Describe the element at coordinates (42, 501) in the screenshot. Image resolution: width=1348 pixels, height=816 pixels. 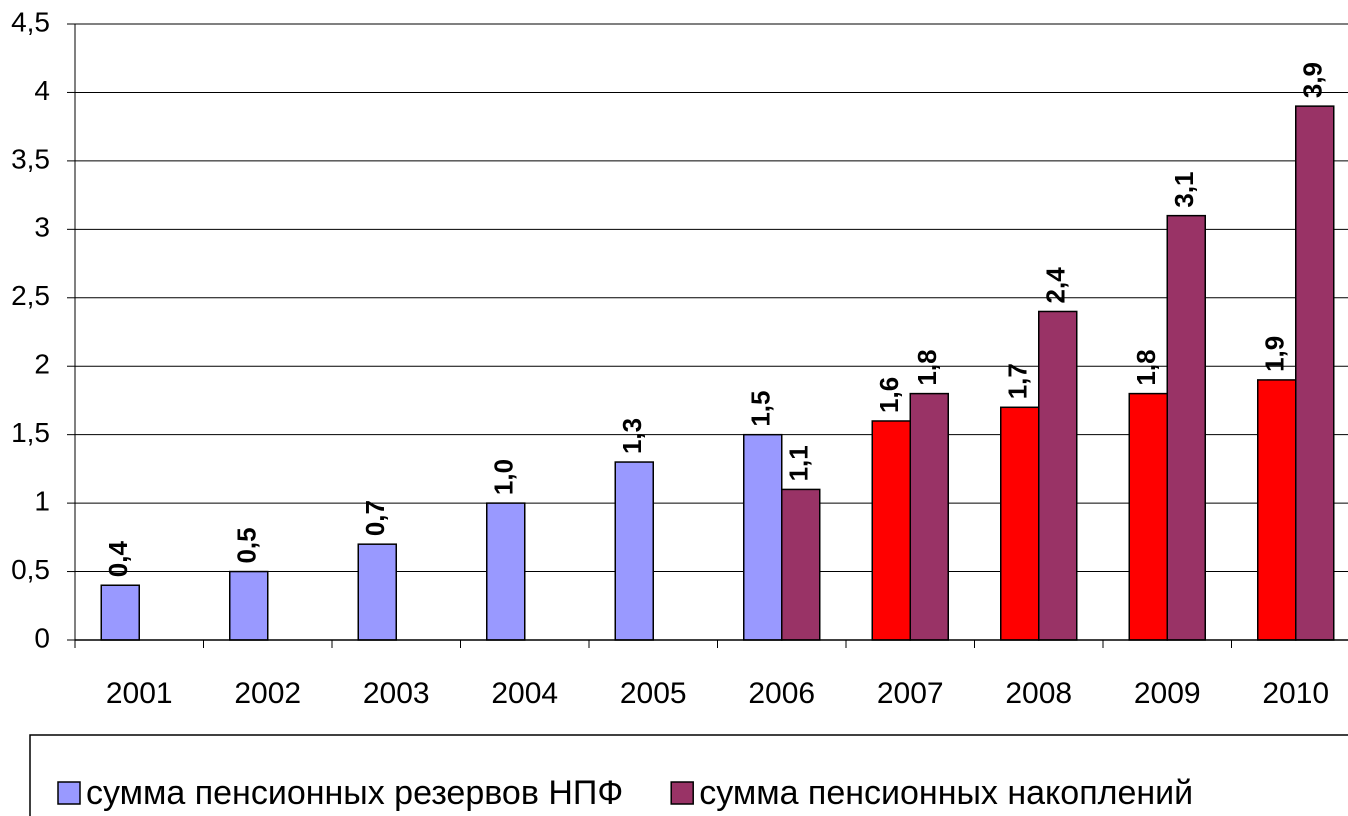
I see `y-tick-label: 1` at that location.